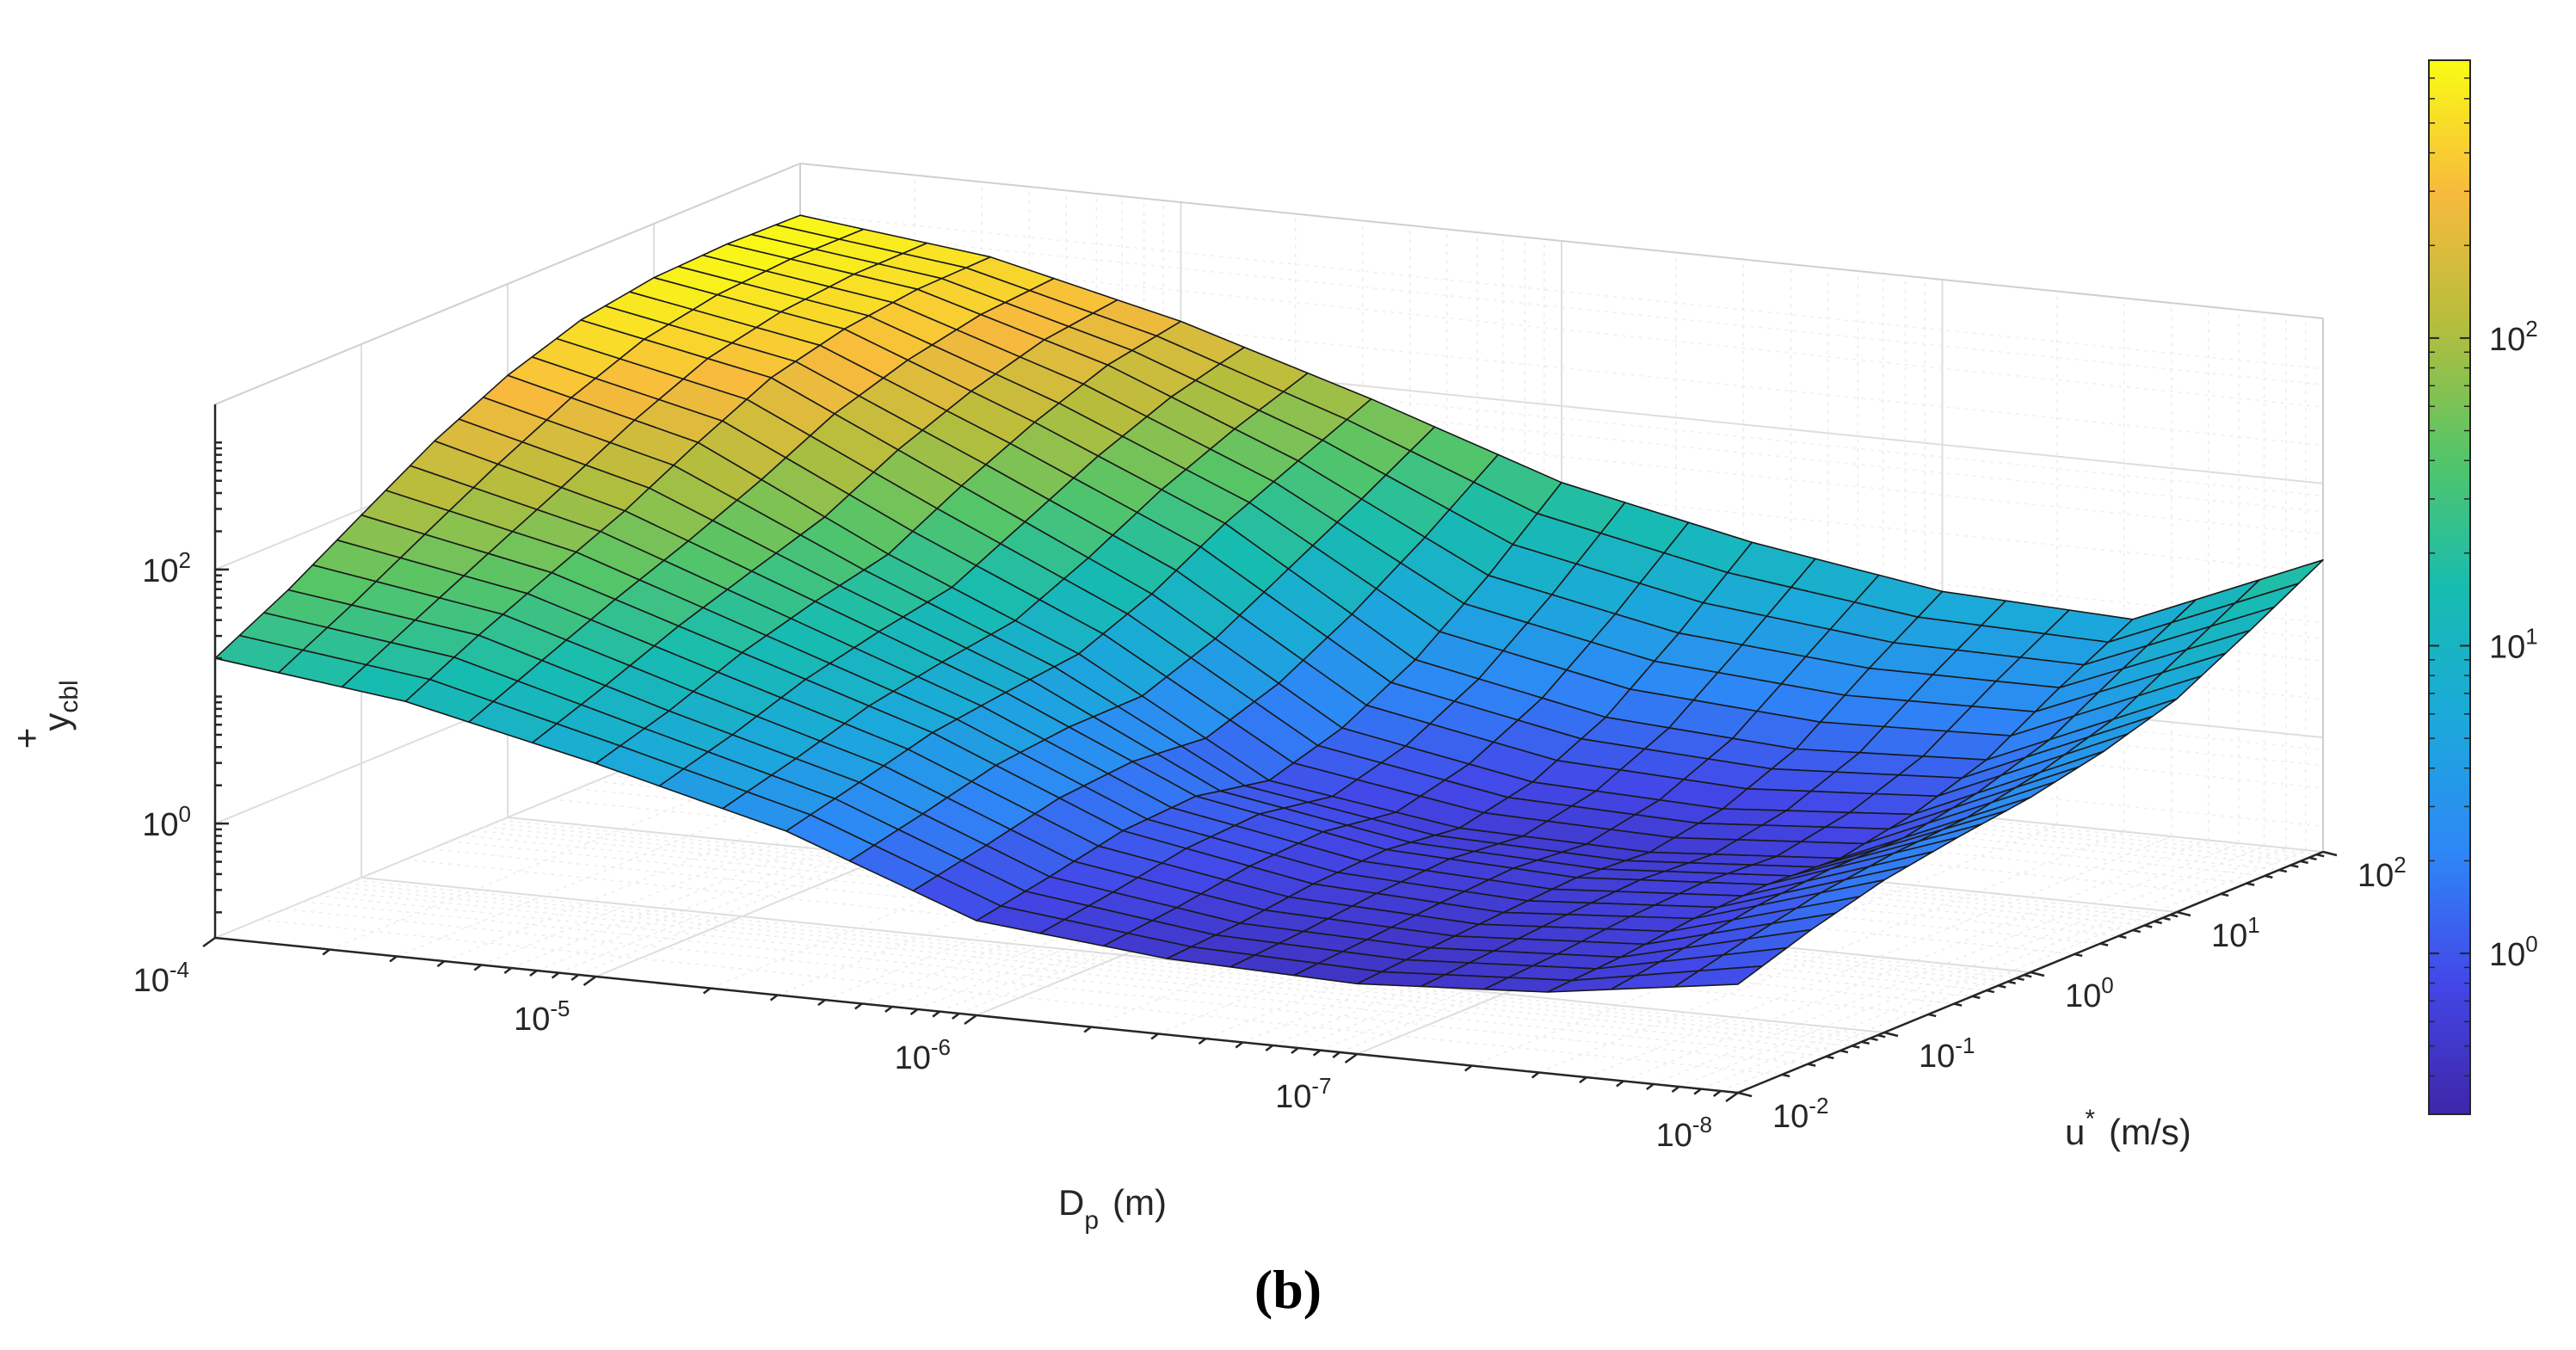  What do you see at coordinates (923, 1055) in the screenshot?
I see `x-tick-label: 10-6` at bounding box center [923, 1055].